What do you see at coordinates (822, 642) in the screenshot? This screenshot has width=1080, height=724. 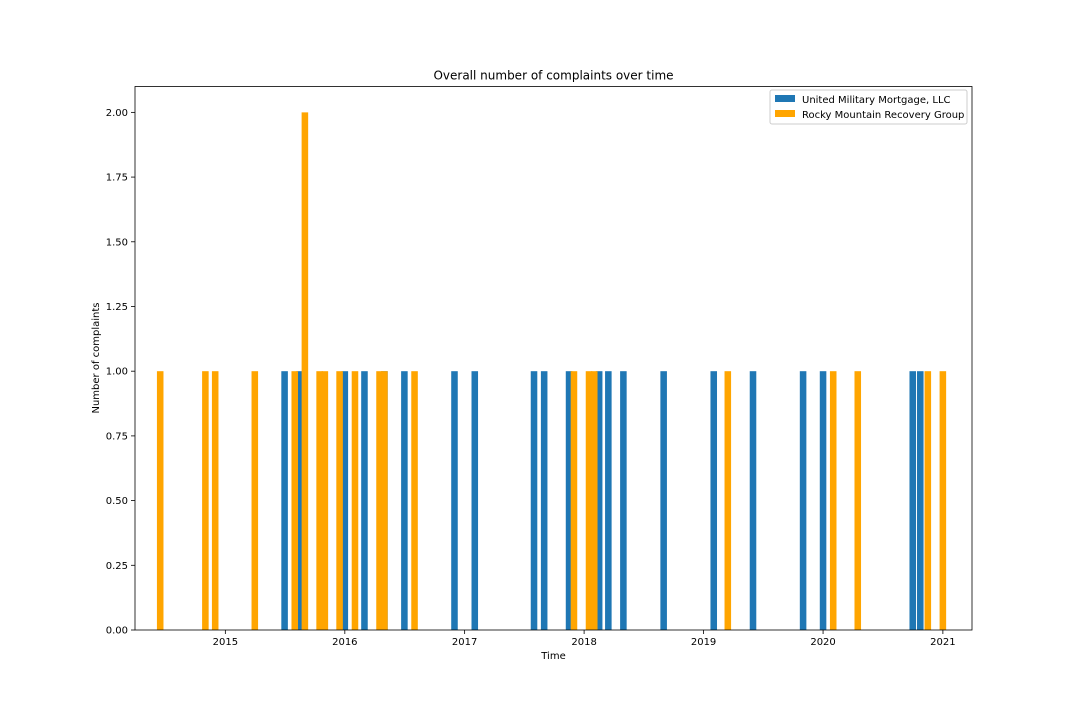 I see `x-tick-label-2020: 2020` at bounding box center [822, 642].